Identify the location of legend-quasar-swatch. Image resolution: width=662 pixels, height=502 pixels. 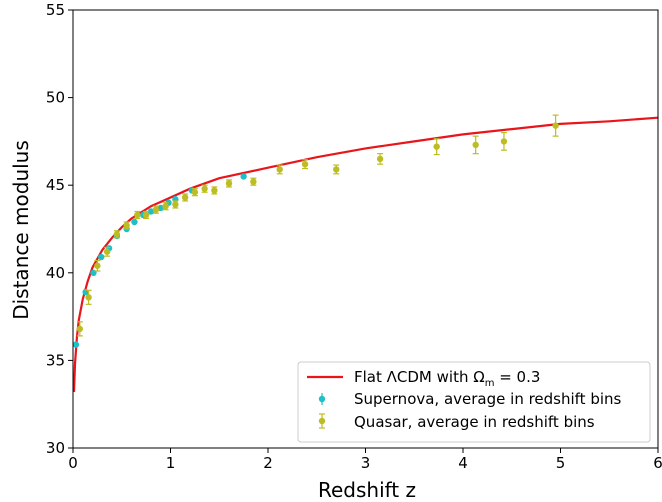
(322, 421).